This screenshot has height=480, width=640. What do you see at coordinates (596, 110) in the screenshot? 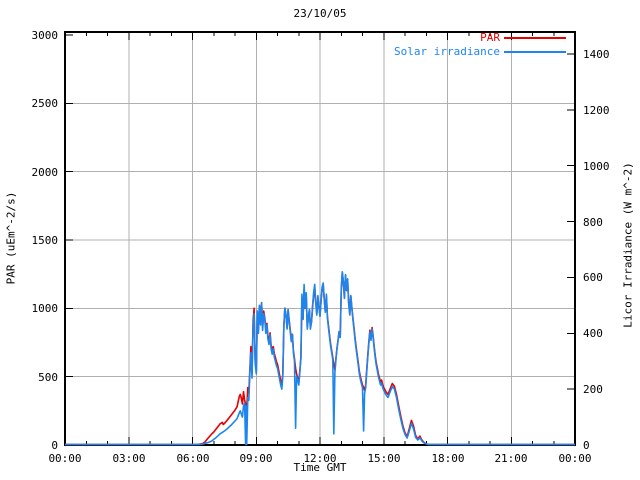
I see `y-right-tick-label: 1200` at bounding box center [596, 110].